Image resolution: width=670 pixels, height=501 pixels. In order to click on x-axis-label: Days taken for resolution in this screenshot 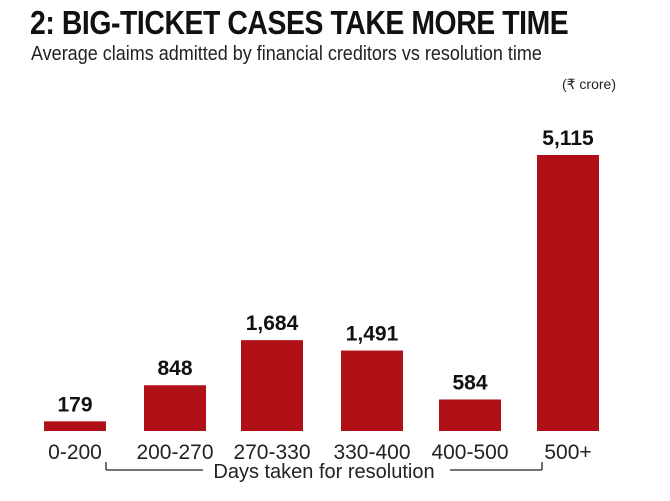, I will do `click(323, 472)`.